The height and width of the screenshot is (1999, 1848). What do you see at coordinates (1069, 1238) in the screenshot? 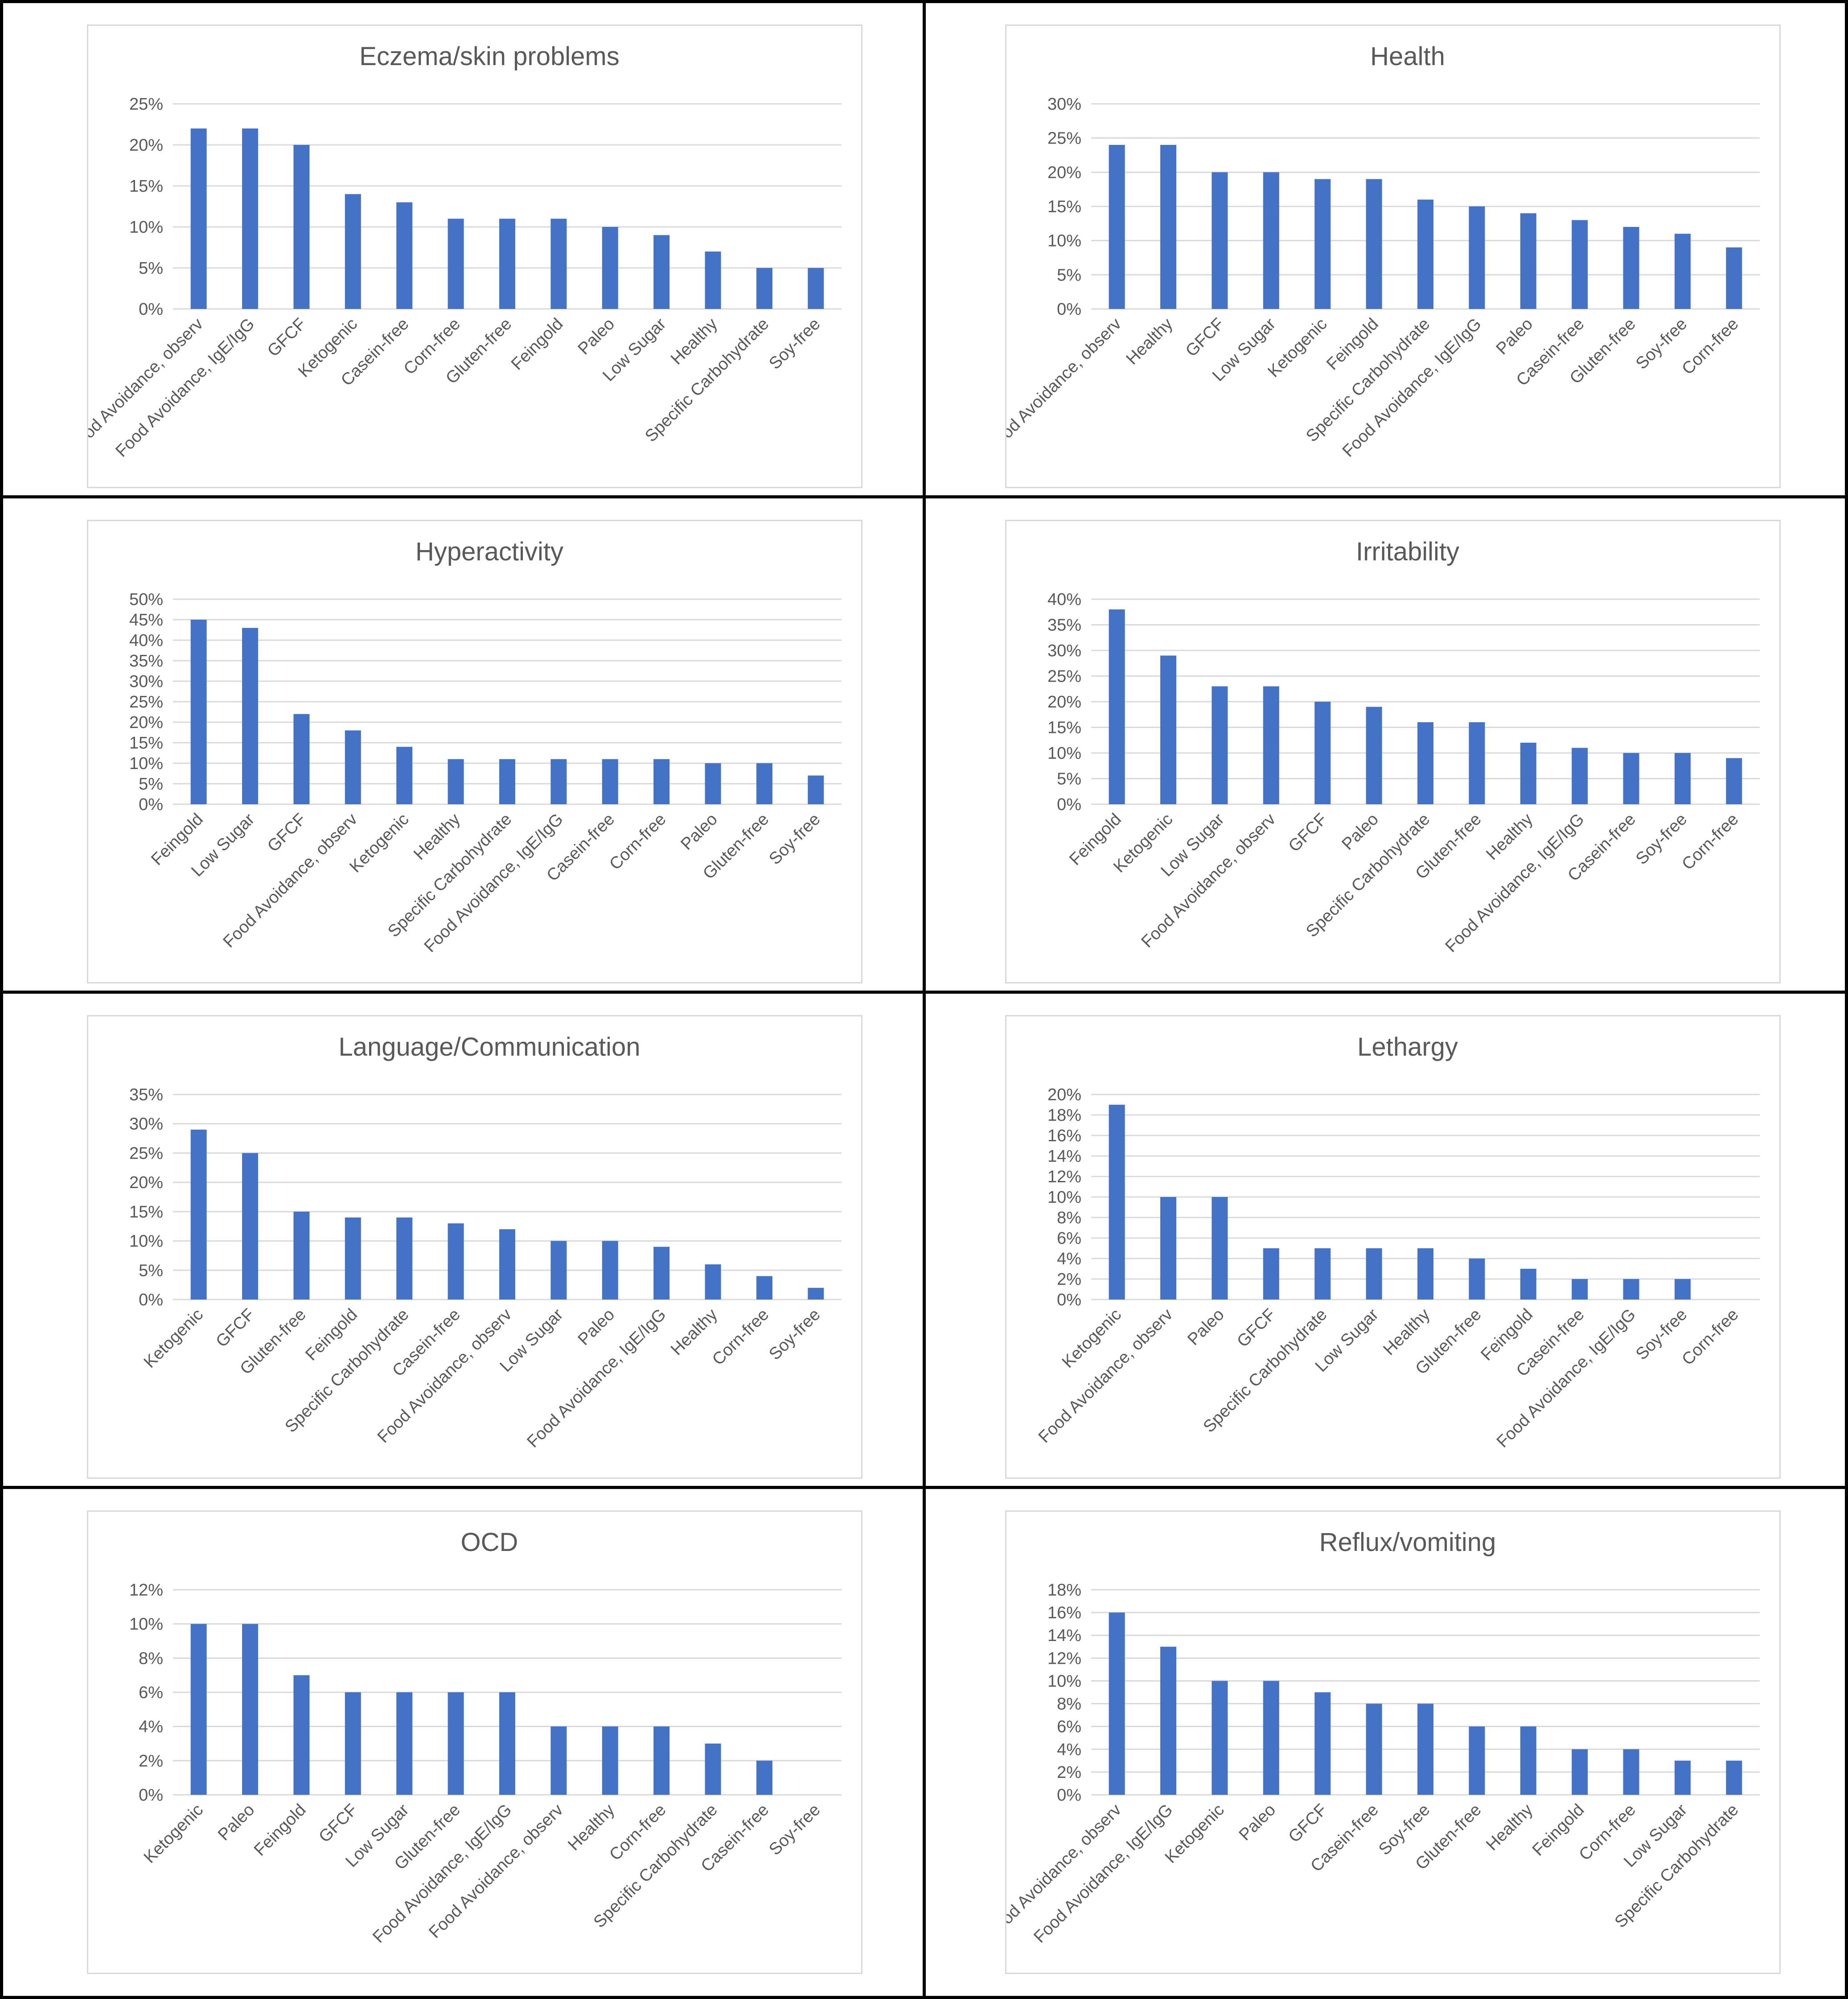
I see `y-tick-label: 6%` at bounding box center [1069, 1238].